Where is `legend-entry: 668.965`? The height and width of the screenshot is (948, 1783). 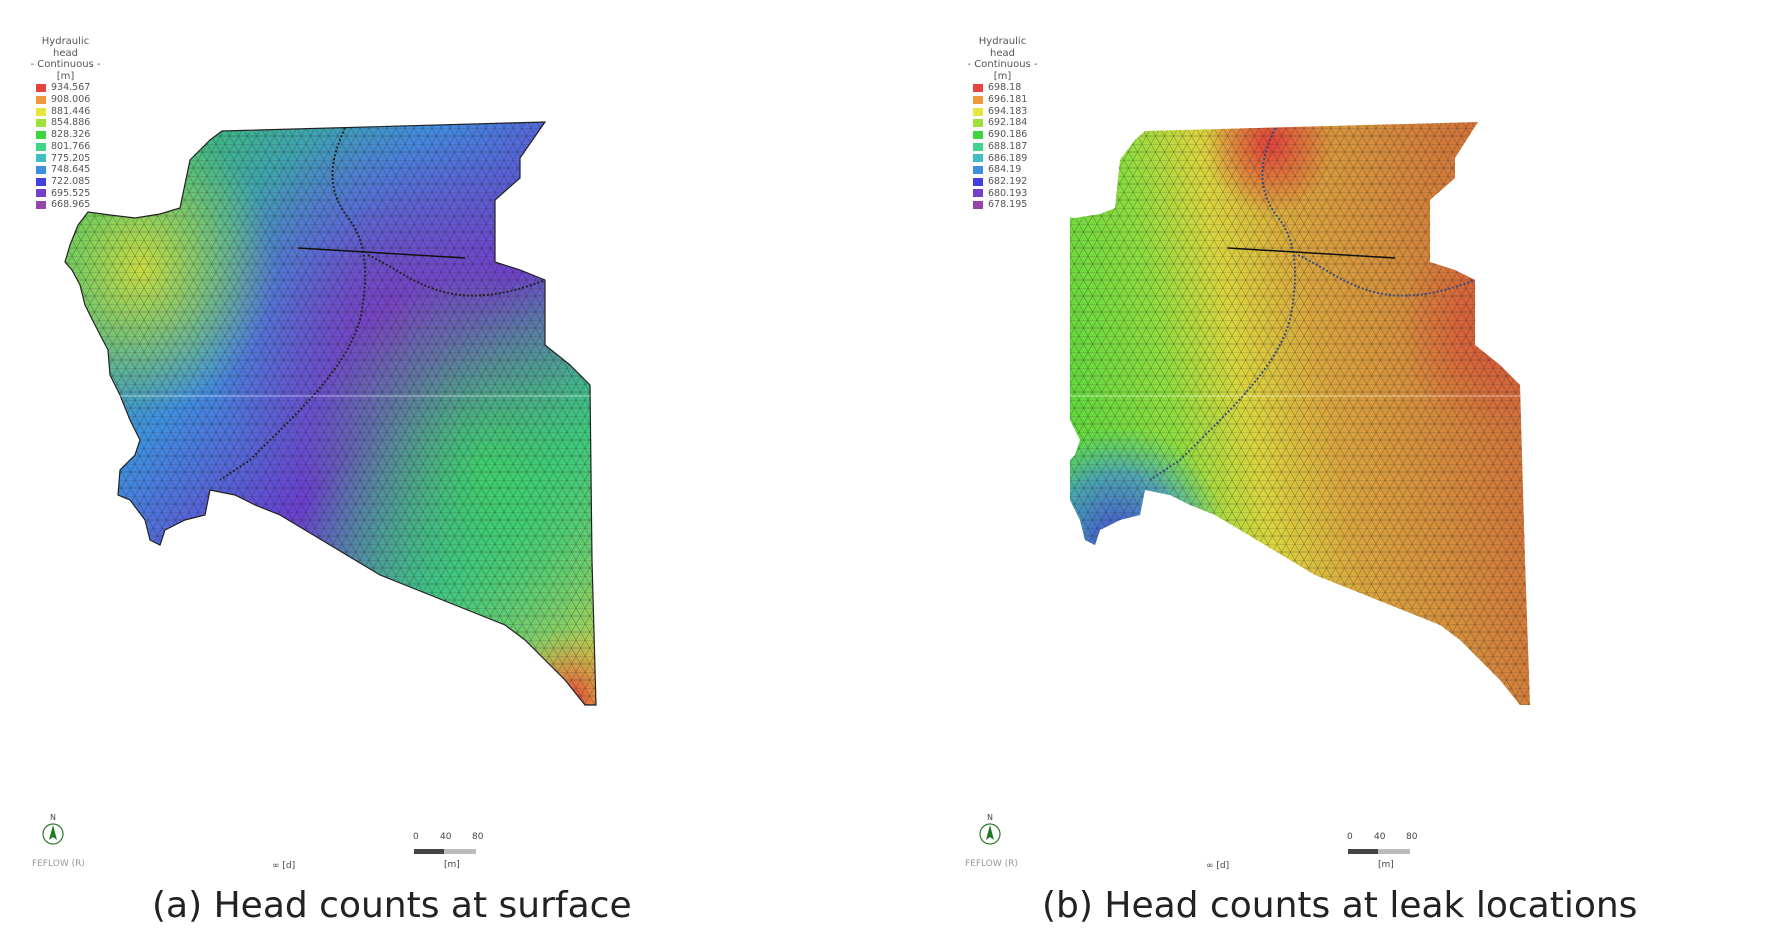 legend-entry: 668.965 is located at coordinates (69, 205).